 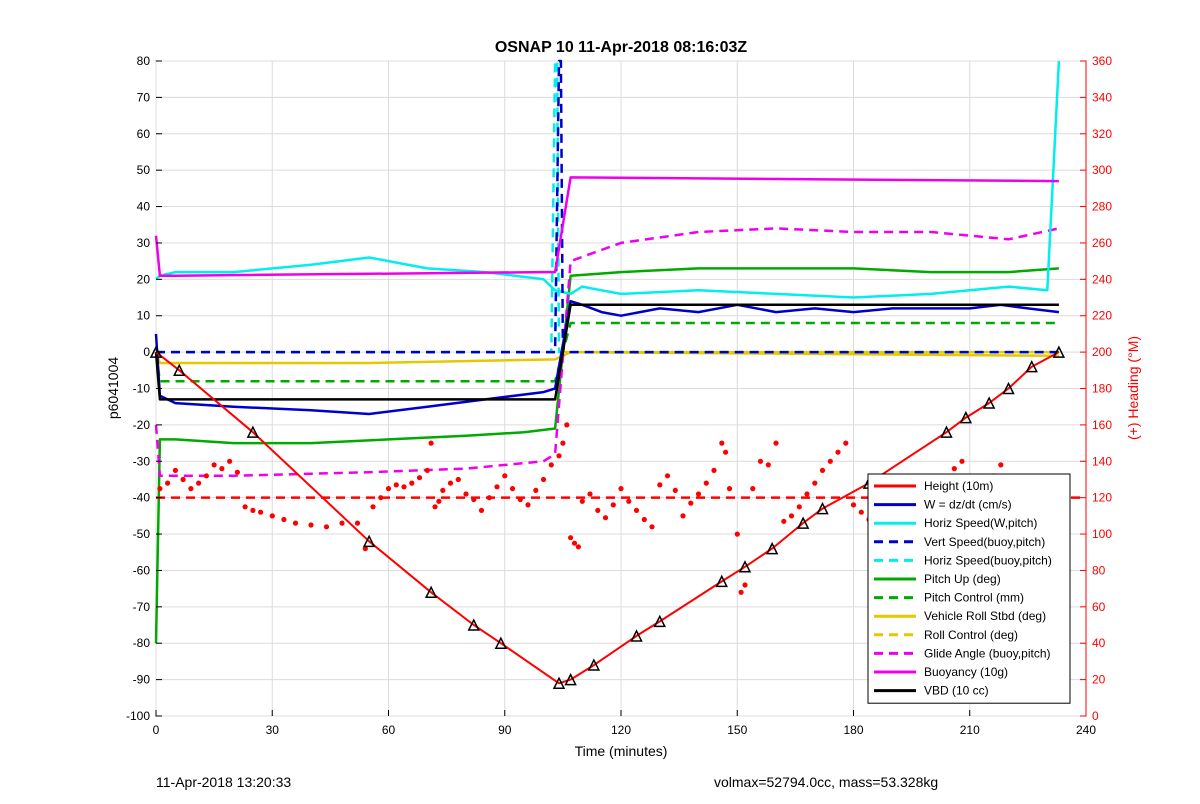 What do you see at coordinates (142, 570) in the screenshot?
I see `y-tick-label: -60` at bounding box center [142, 570].